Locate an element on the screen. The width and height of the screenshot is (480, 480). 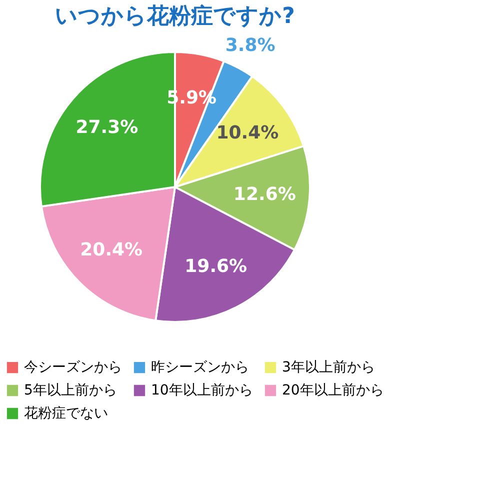
data-label: 27.3% is located at coordinates (107, 127).